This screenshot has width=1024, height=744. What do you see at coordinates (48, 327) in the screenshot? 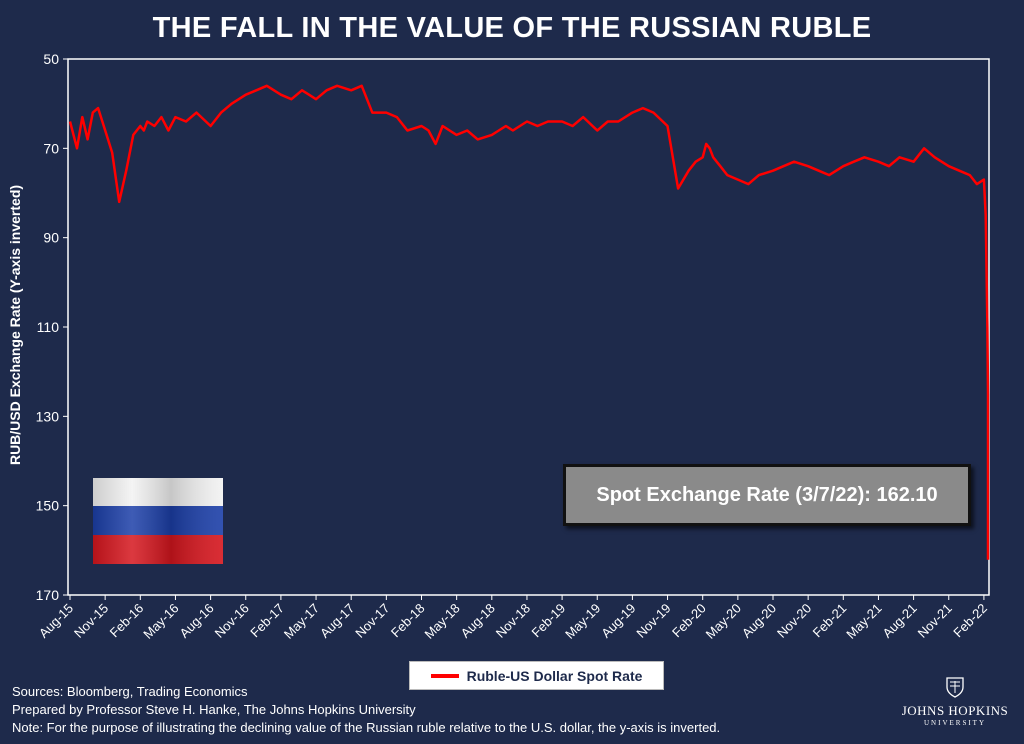
I see `y-tick-label: 110` at bounding box center [48, 327].